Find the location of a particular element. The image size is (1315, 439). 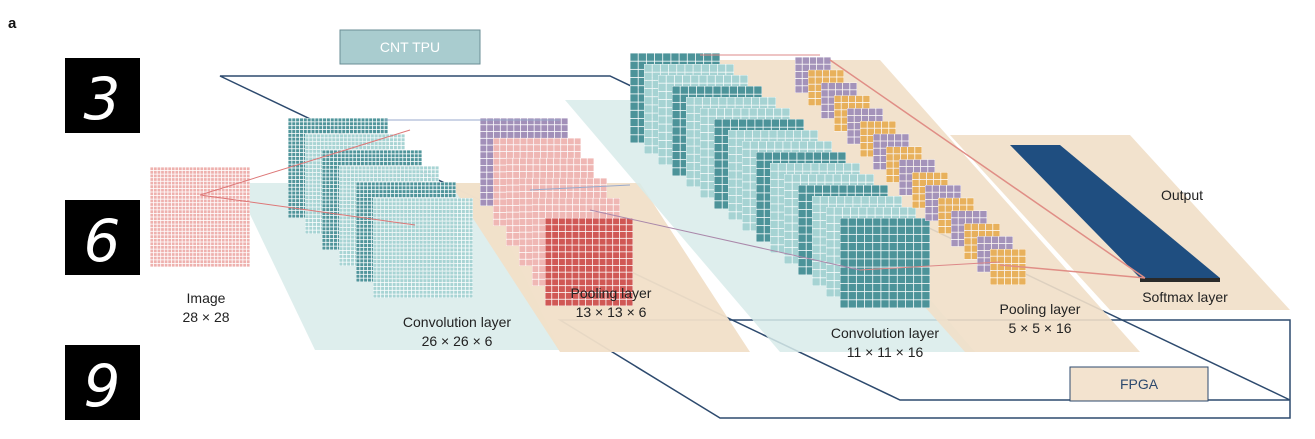

conv1-layer-name: Convolution layer is located at coordinates (457, 322).